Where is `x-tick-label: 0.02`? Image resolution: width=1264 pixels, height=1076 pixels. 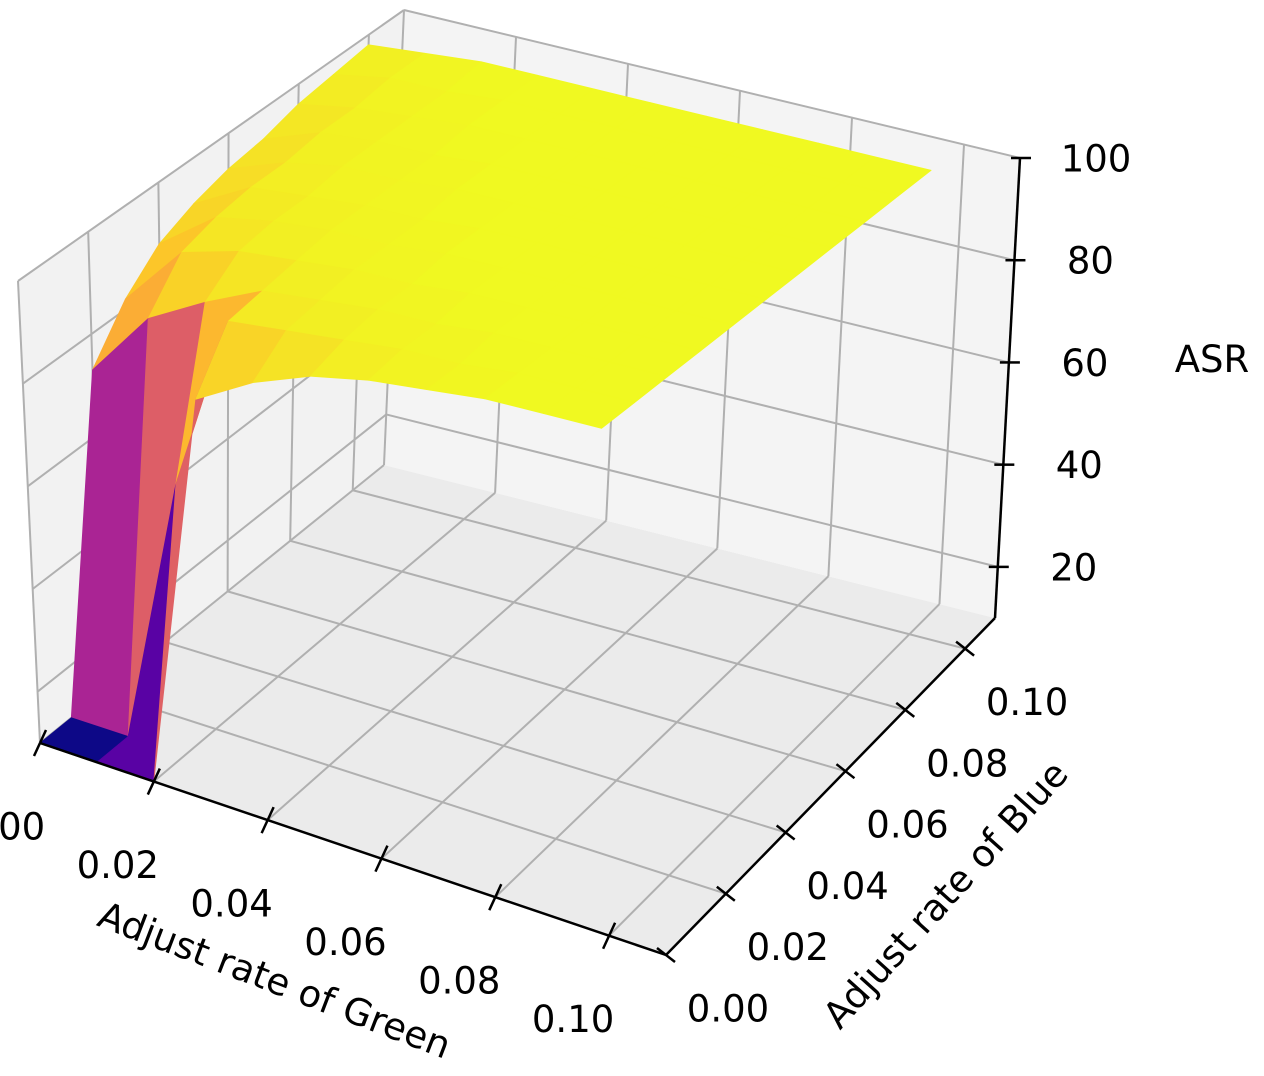
x-tick-label: 0.02 is located at coordinates (118, 865).